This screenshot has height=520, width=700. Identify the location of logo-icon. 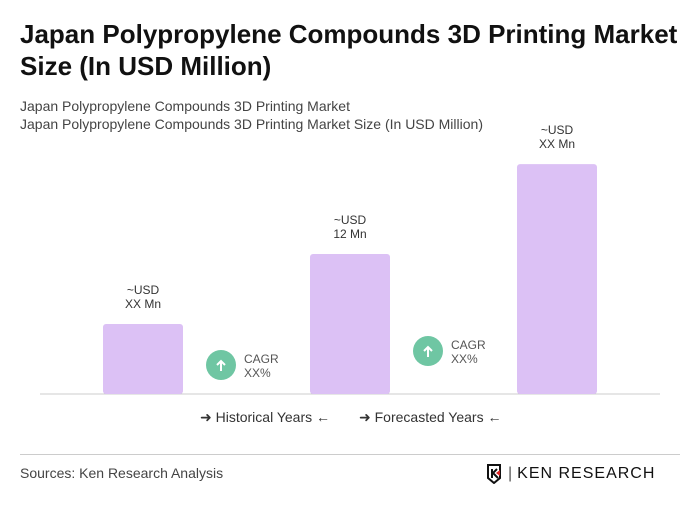
(494, 474).